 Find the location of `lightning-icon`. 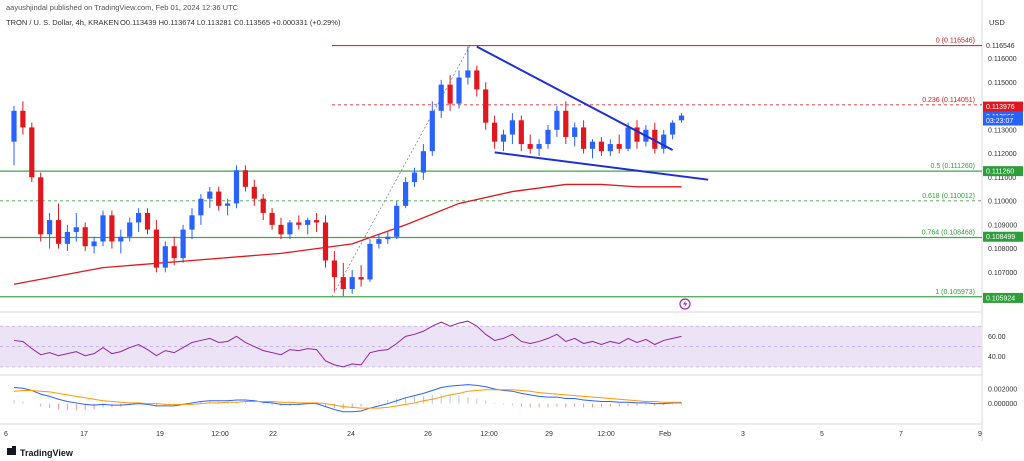

lightning-icon is located at coordinates (685, 304).